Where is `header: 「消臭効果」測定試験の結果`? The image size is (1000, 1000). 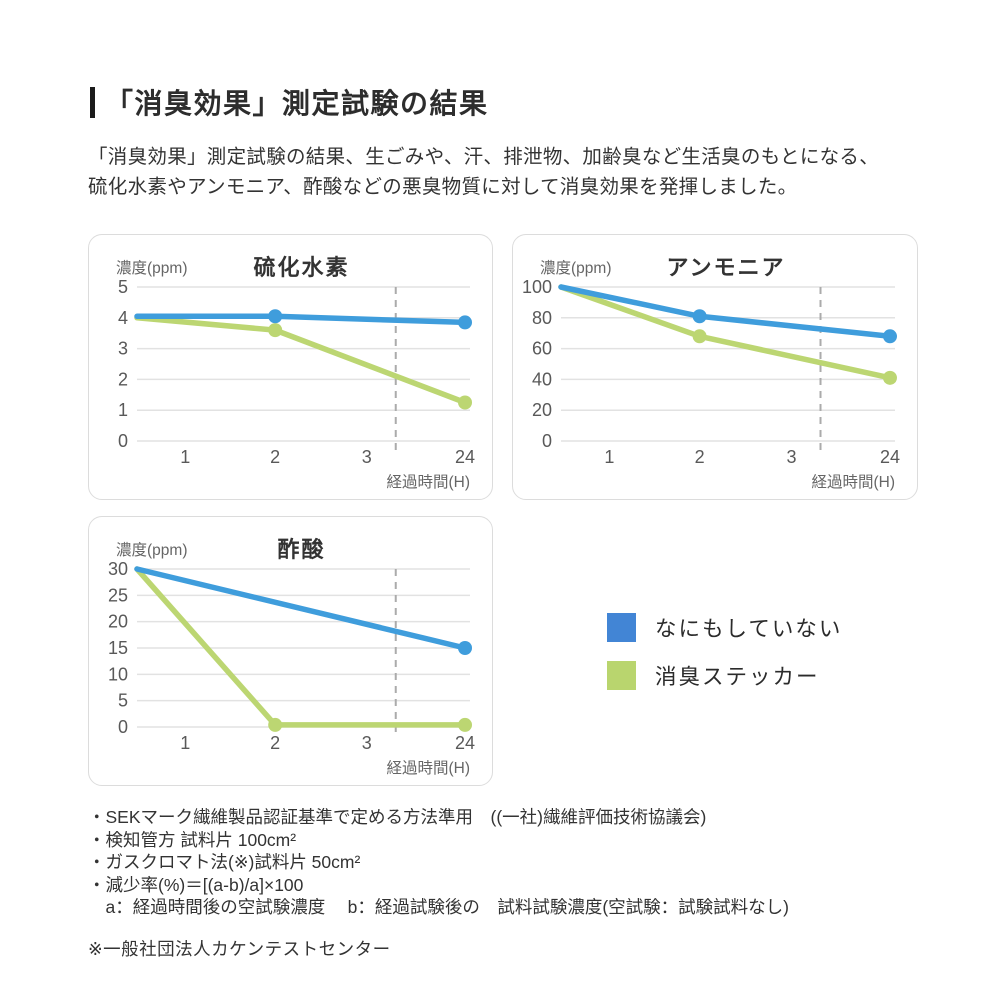
header: 「消臭効果」測定試験の結果 is located at coordinates (289, 102).